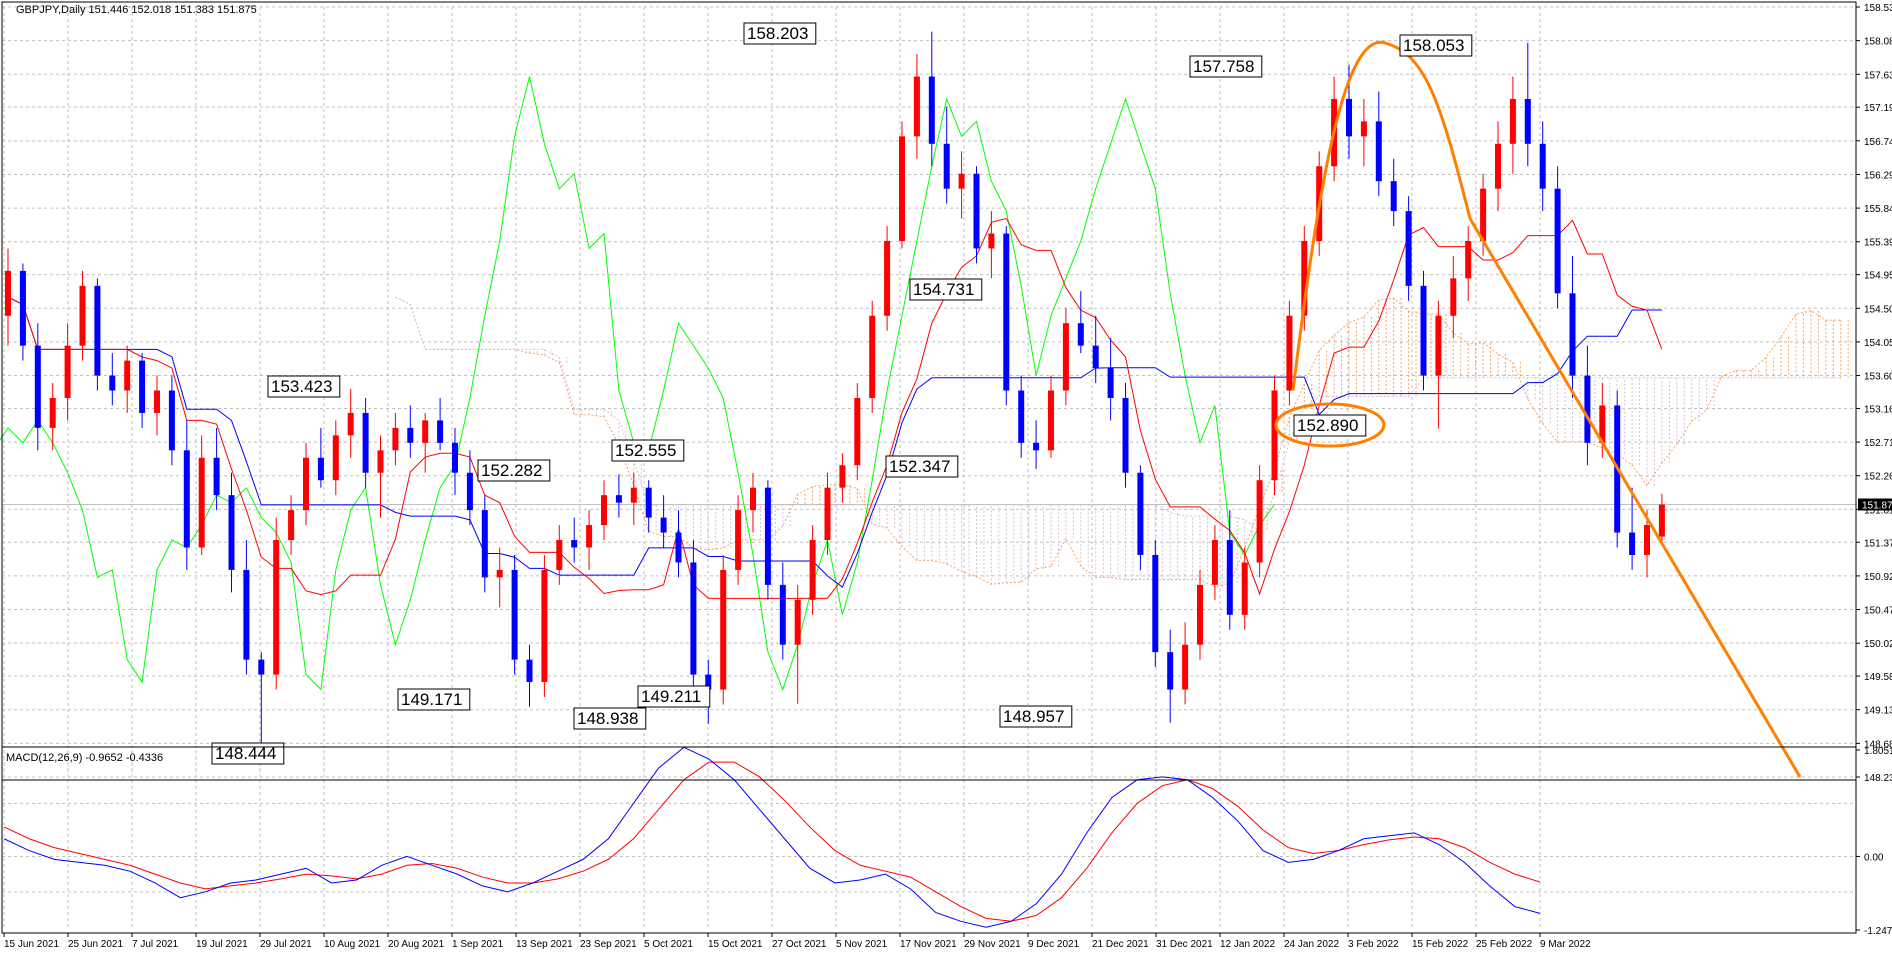 The height and width of the screenshot is (954, 1892). What do you see at coordinates (1878, 931) in the screenshot?
I see `macd-tick-label: -1.2475` at bounding box center [1878, 931].